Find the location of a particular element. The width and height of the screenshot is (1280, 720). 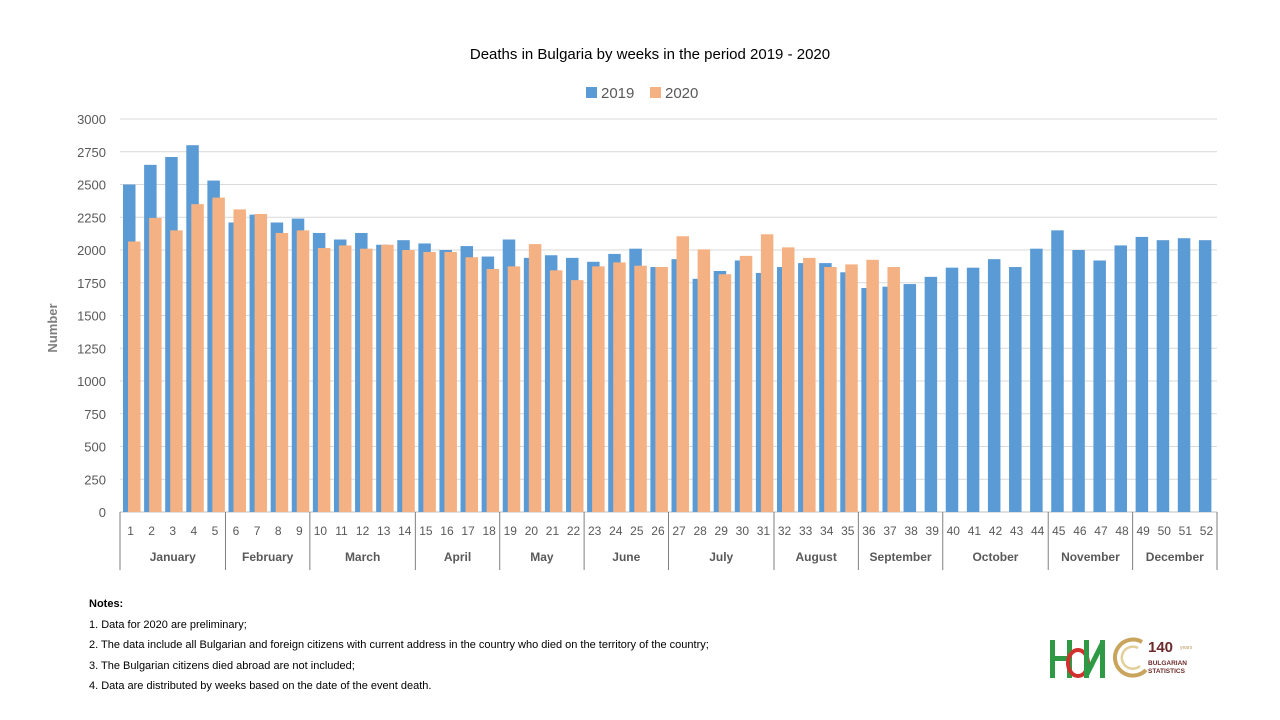

y-axis-label: Number is located at coordinates (52, 327).